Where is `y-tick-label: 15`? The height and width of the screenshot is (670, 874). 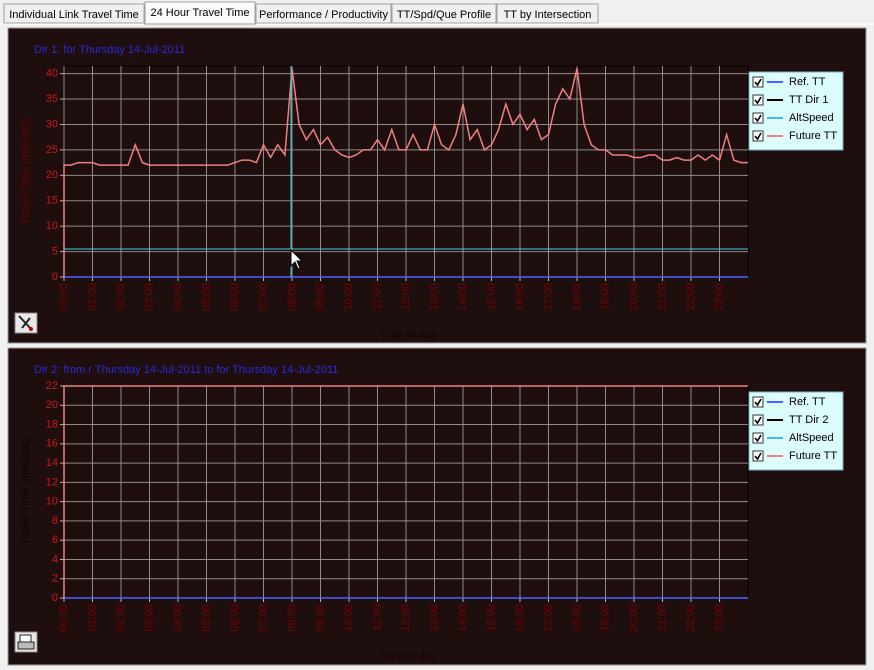 y-tick-label: 15 is located at coordinates (52, 201).